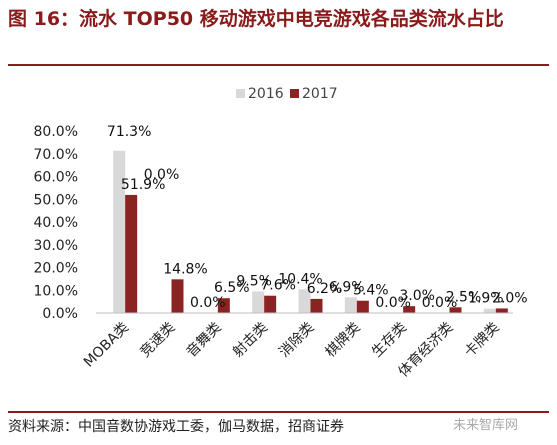 The height and width of the screenshot is (445, 557). Describe the element at coordinates (106, 345) in the screenshot. I see `category-label: MOBA类` at that location.